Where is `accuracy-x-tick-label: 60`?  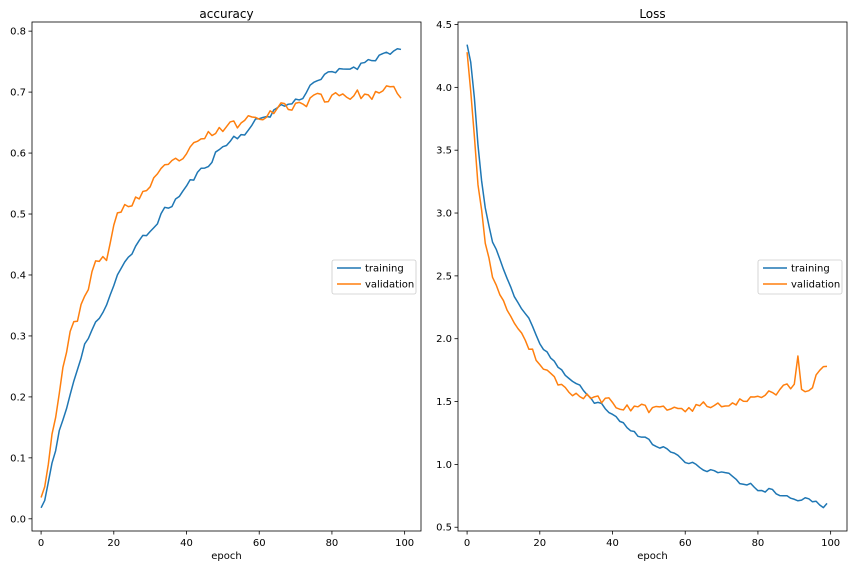
accuracy-x-tick-label: 60 is located at coordinates (259, 543).